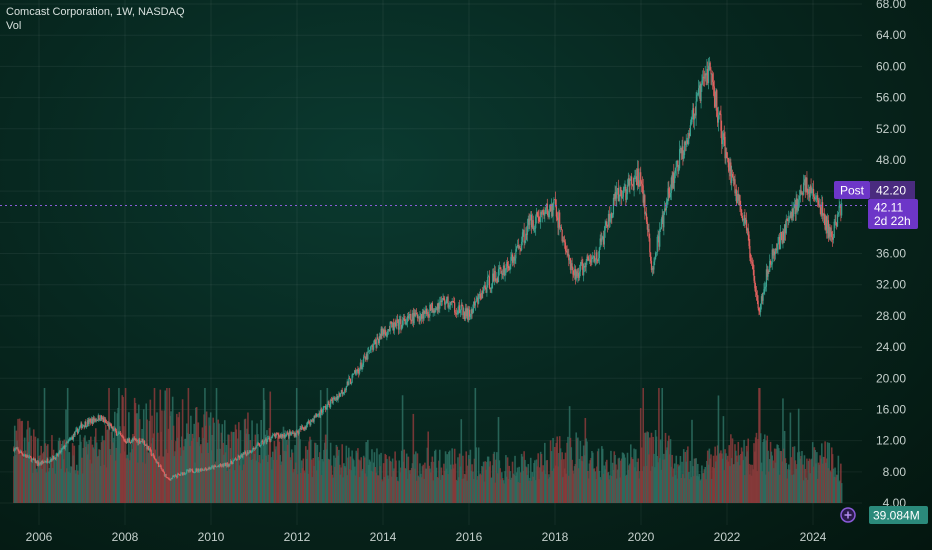 This screenshot has width=932, height=550. What do you see at coordinates (426, 537) in the screenshot?
I see `time-scale: 2006 2008 2010 2012 2014 2016 2018 2020 2022 2024` at bounding box center [426, 537].